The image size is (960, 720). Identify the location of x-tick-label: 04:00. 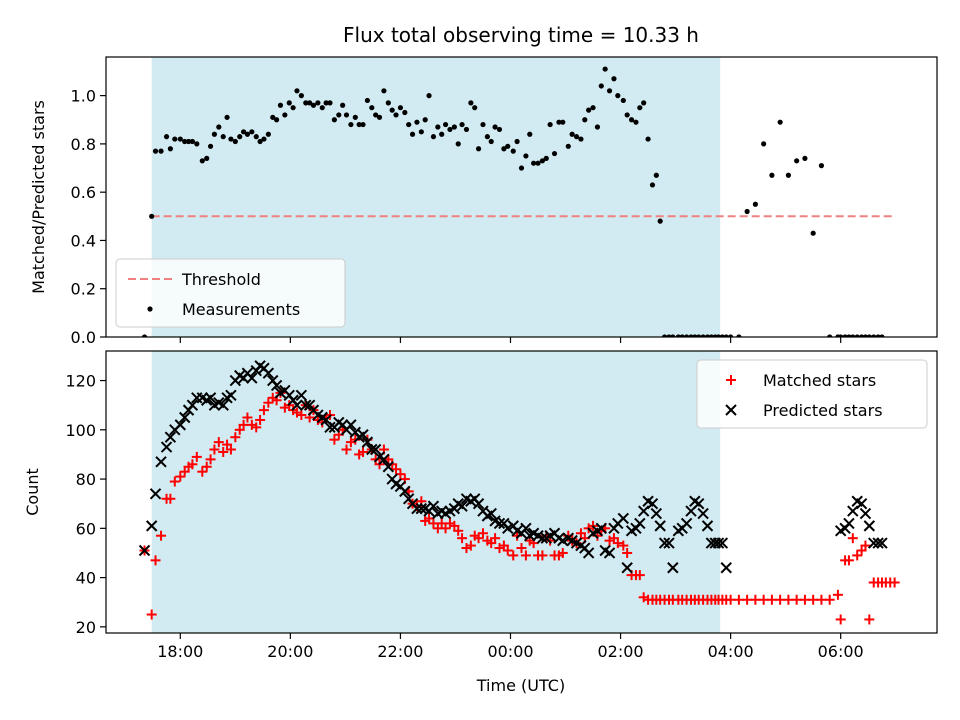
(731, 651).